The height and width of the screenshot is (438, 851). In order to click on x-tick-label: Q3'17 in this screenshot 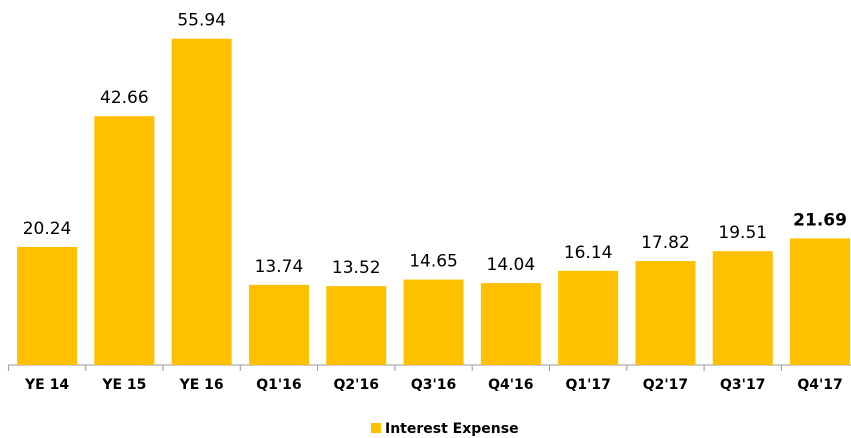, I will do `click(742, 385)`.